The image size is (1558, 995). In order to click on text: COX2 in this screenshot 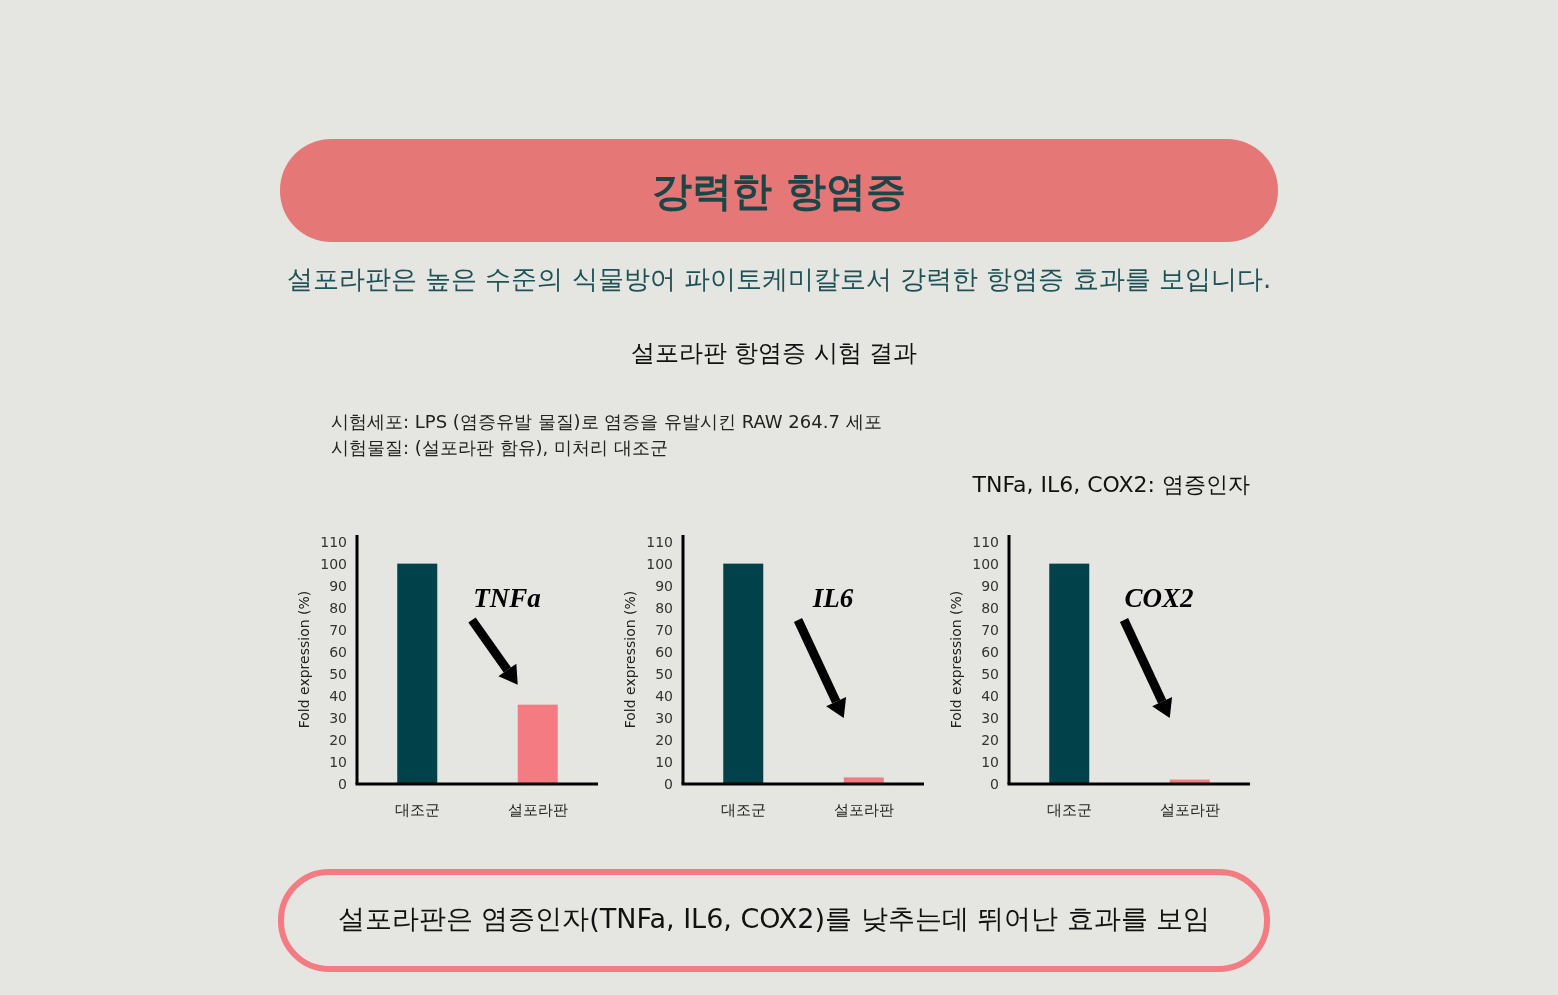, I will do `click(1159, 598)`.